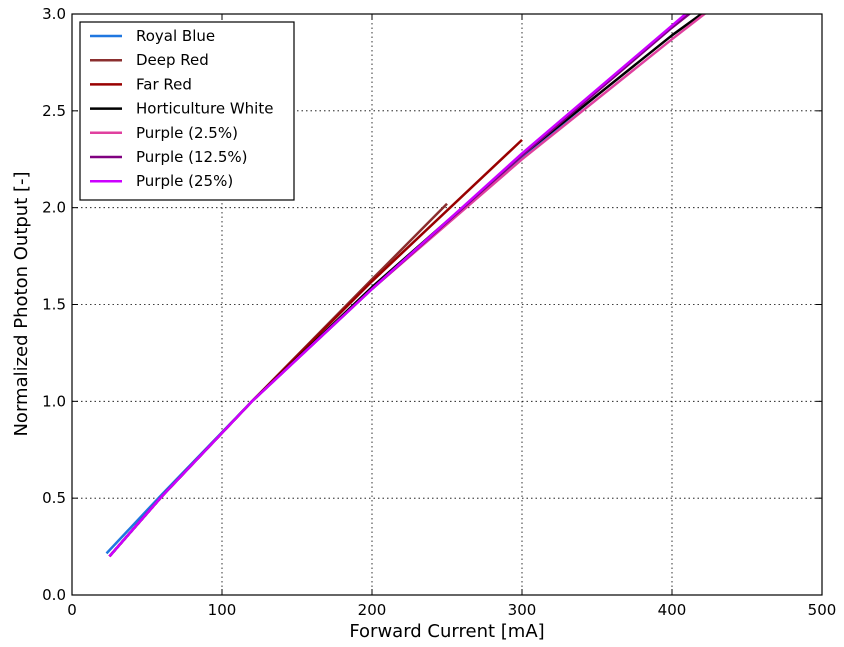  Describe the element at coordinates (54, 208) in the screenshot. I see `y-tick-label: 2.0` at that location.